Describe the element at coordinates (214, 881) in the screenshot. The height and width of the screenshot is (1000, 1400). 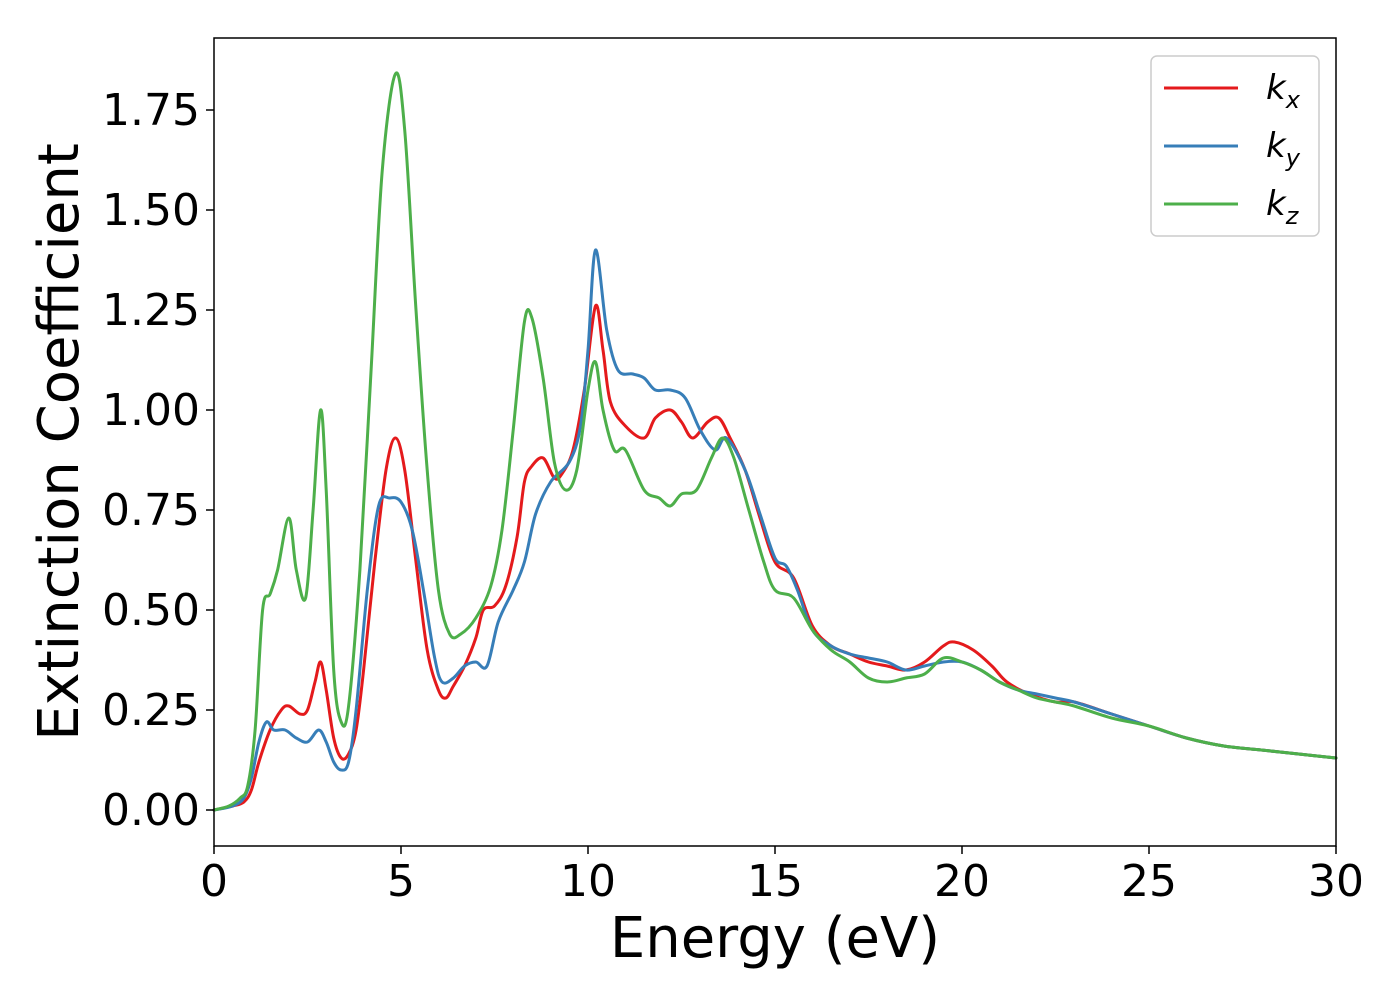
I see `x-tick-label: 0` at that location.